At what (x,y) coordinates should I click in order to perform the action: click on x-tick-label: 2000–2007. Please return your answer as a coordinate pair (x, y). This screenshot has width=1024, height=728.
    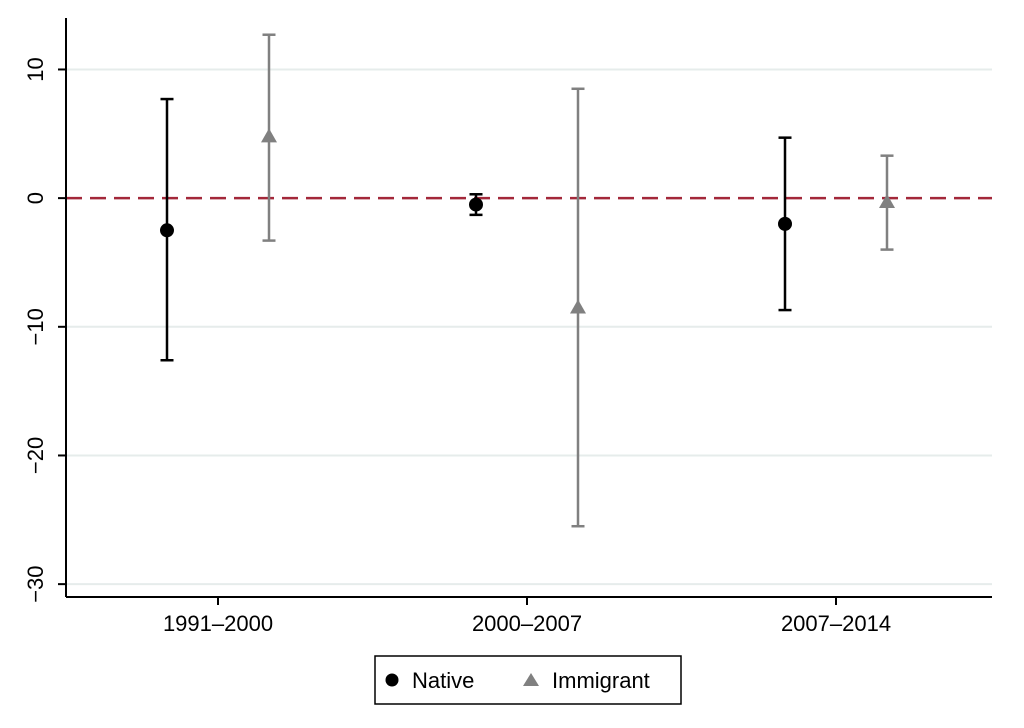
    Looking at the image, I should click on (527, 623).